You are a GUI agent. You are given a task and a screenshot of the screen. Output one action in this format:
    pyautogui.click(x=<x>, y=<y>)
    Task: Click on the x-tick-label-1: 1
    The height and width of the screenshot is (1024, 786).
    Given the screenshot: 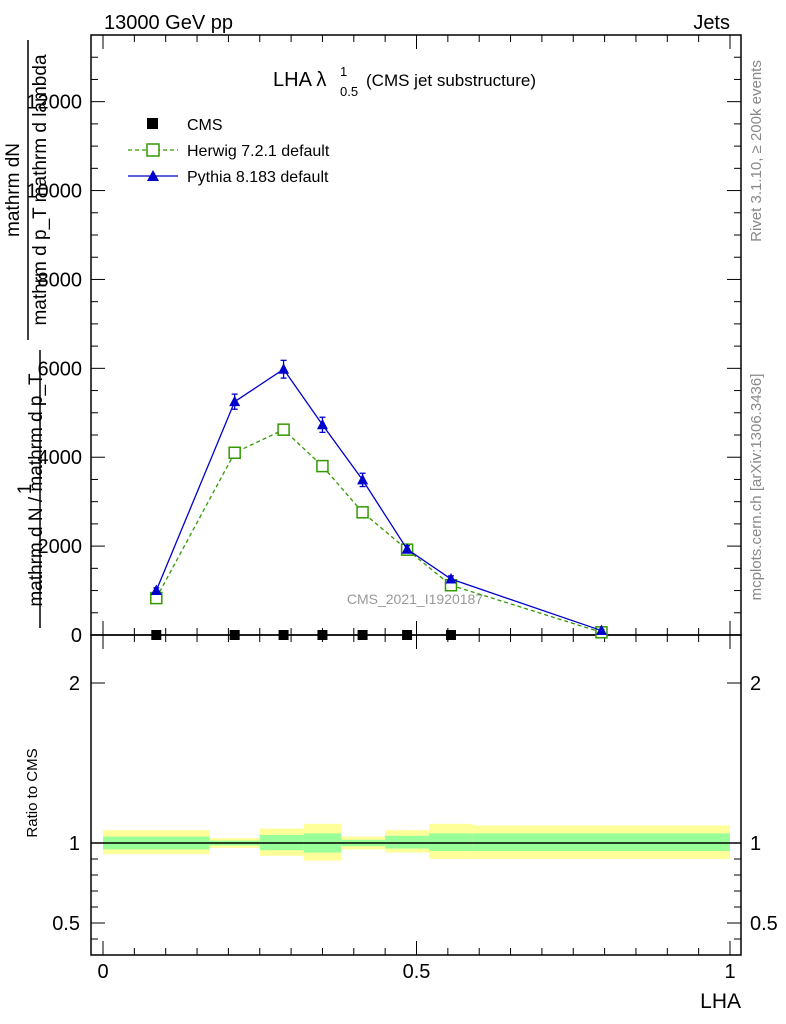 What is the action you would take?
    pyautogui.click(x=729, y=972)
    